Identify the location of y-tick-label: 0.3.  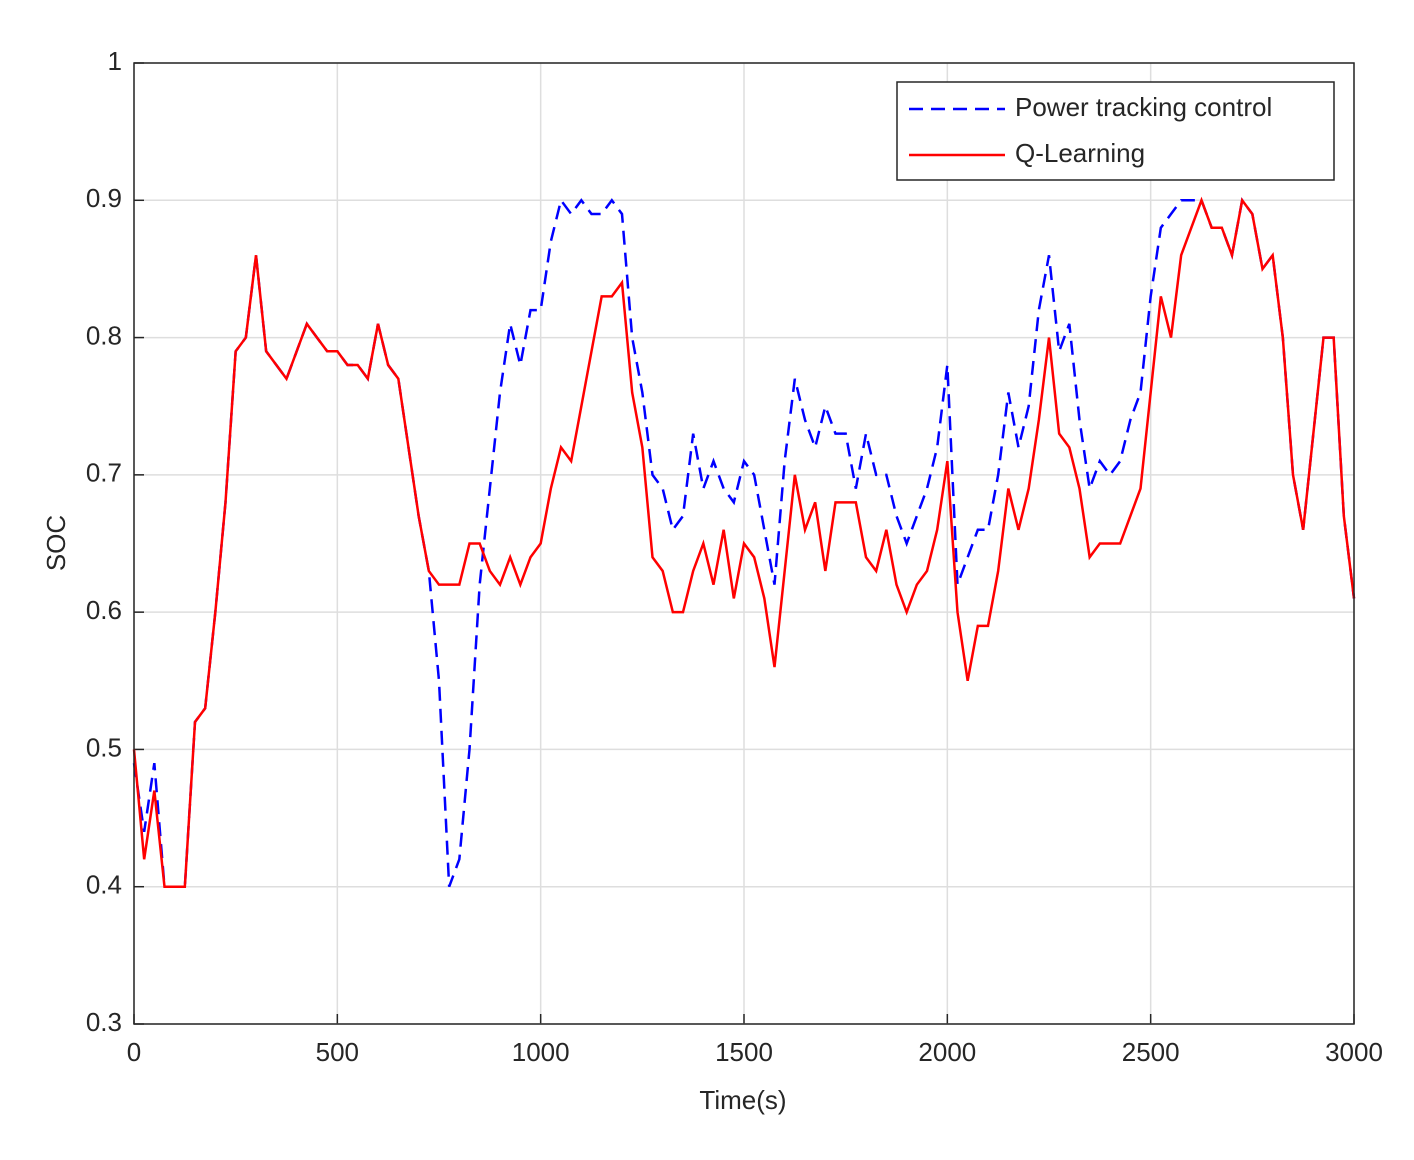
(104, 1022).